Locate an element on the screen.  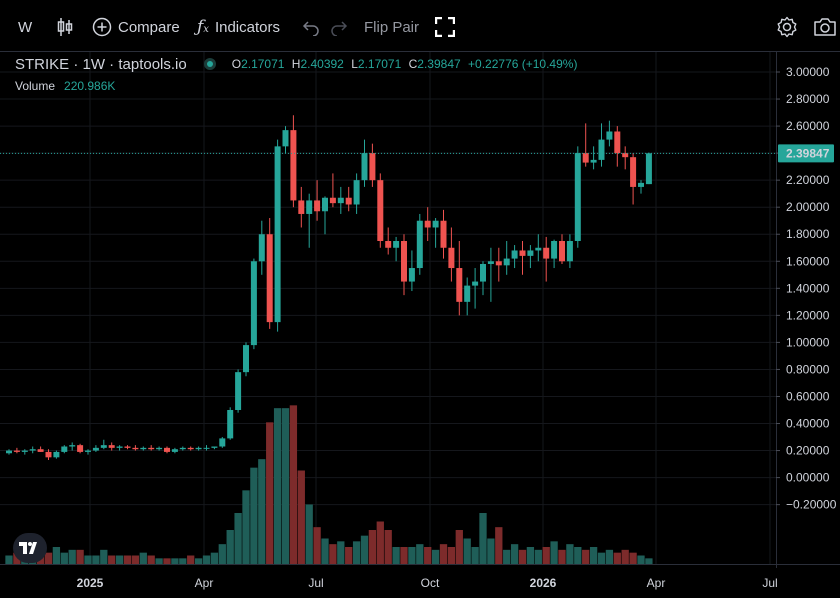
y-tick-label: −0.20000 is located at coordinates (811, 505).